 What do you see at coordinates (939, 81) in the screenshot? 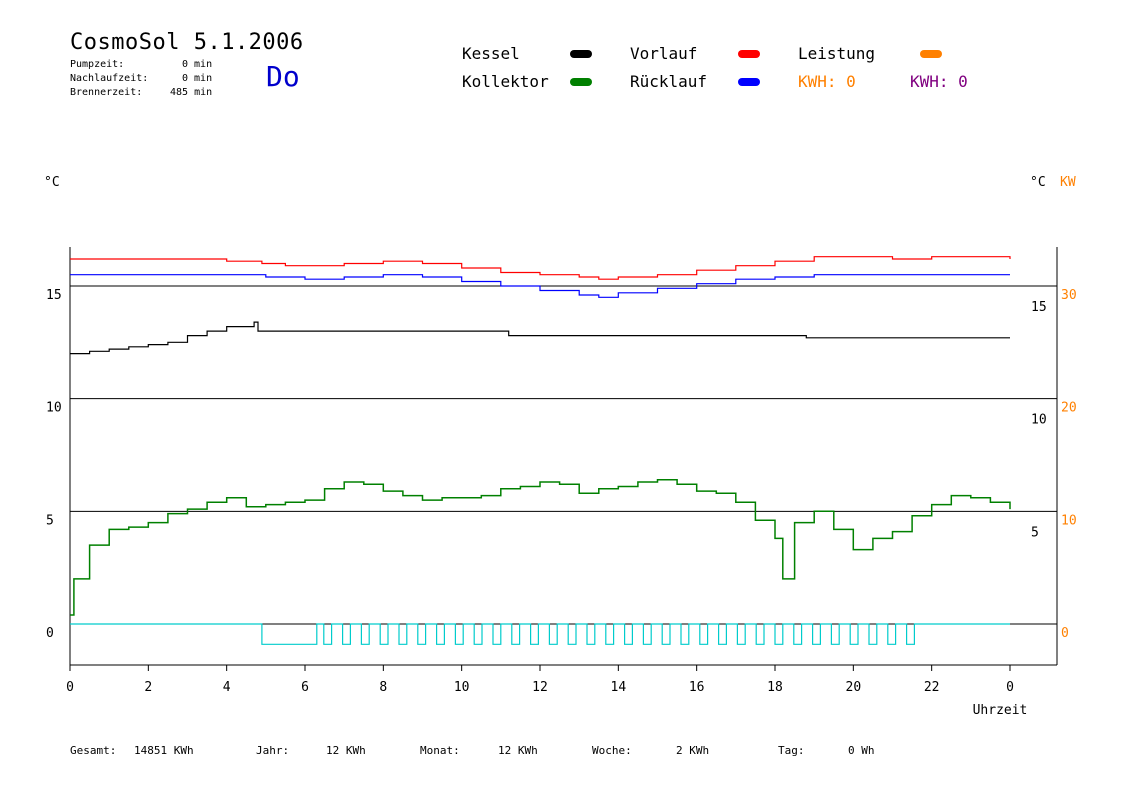
I see `legend-kwh-purple: KWH: 0` at bounding box center [939, 81].